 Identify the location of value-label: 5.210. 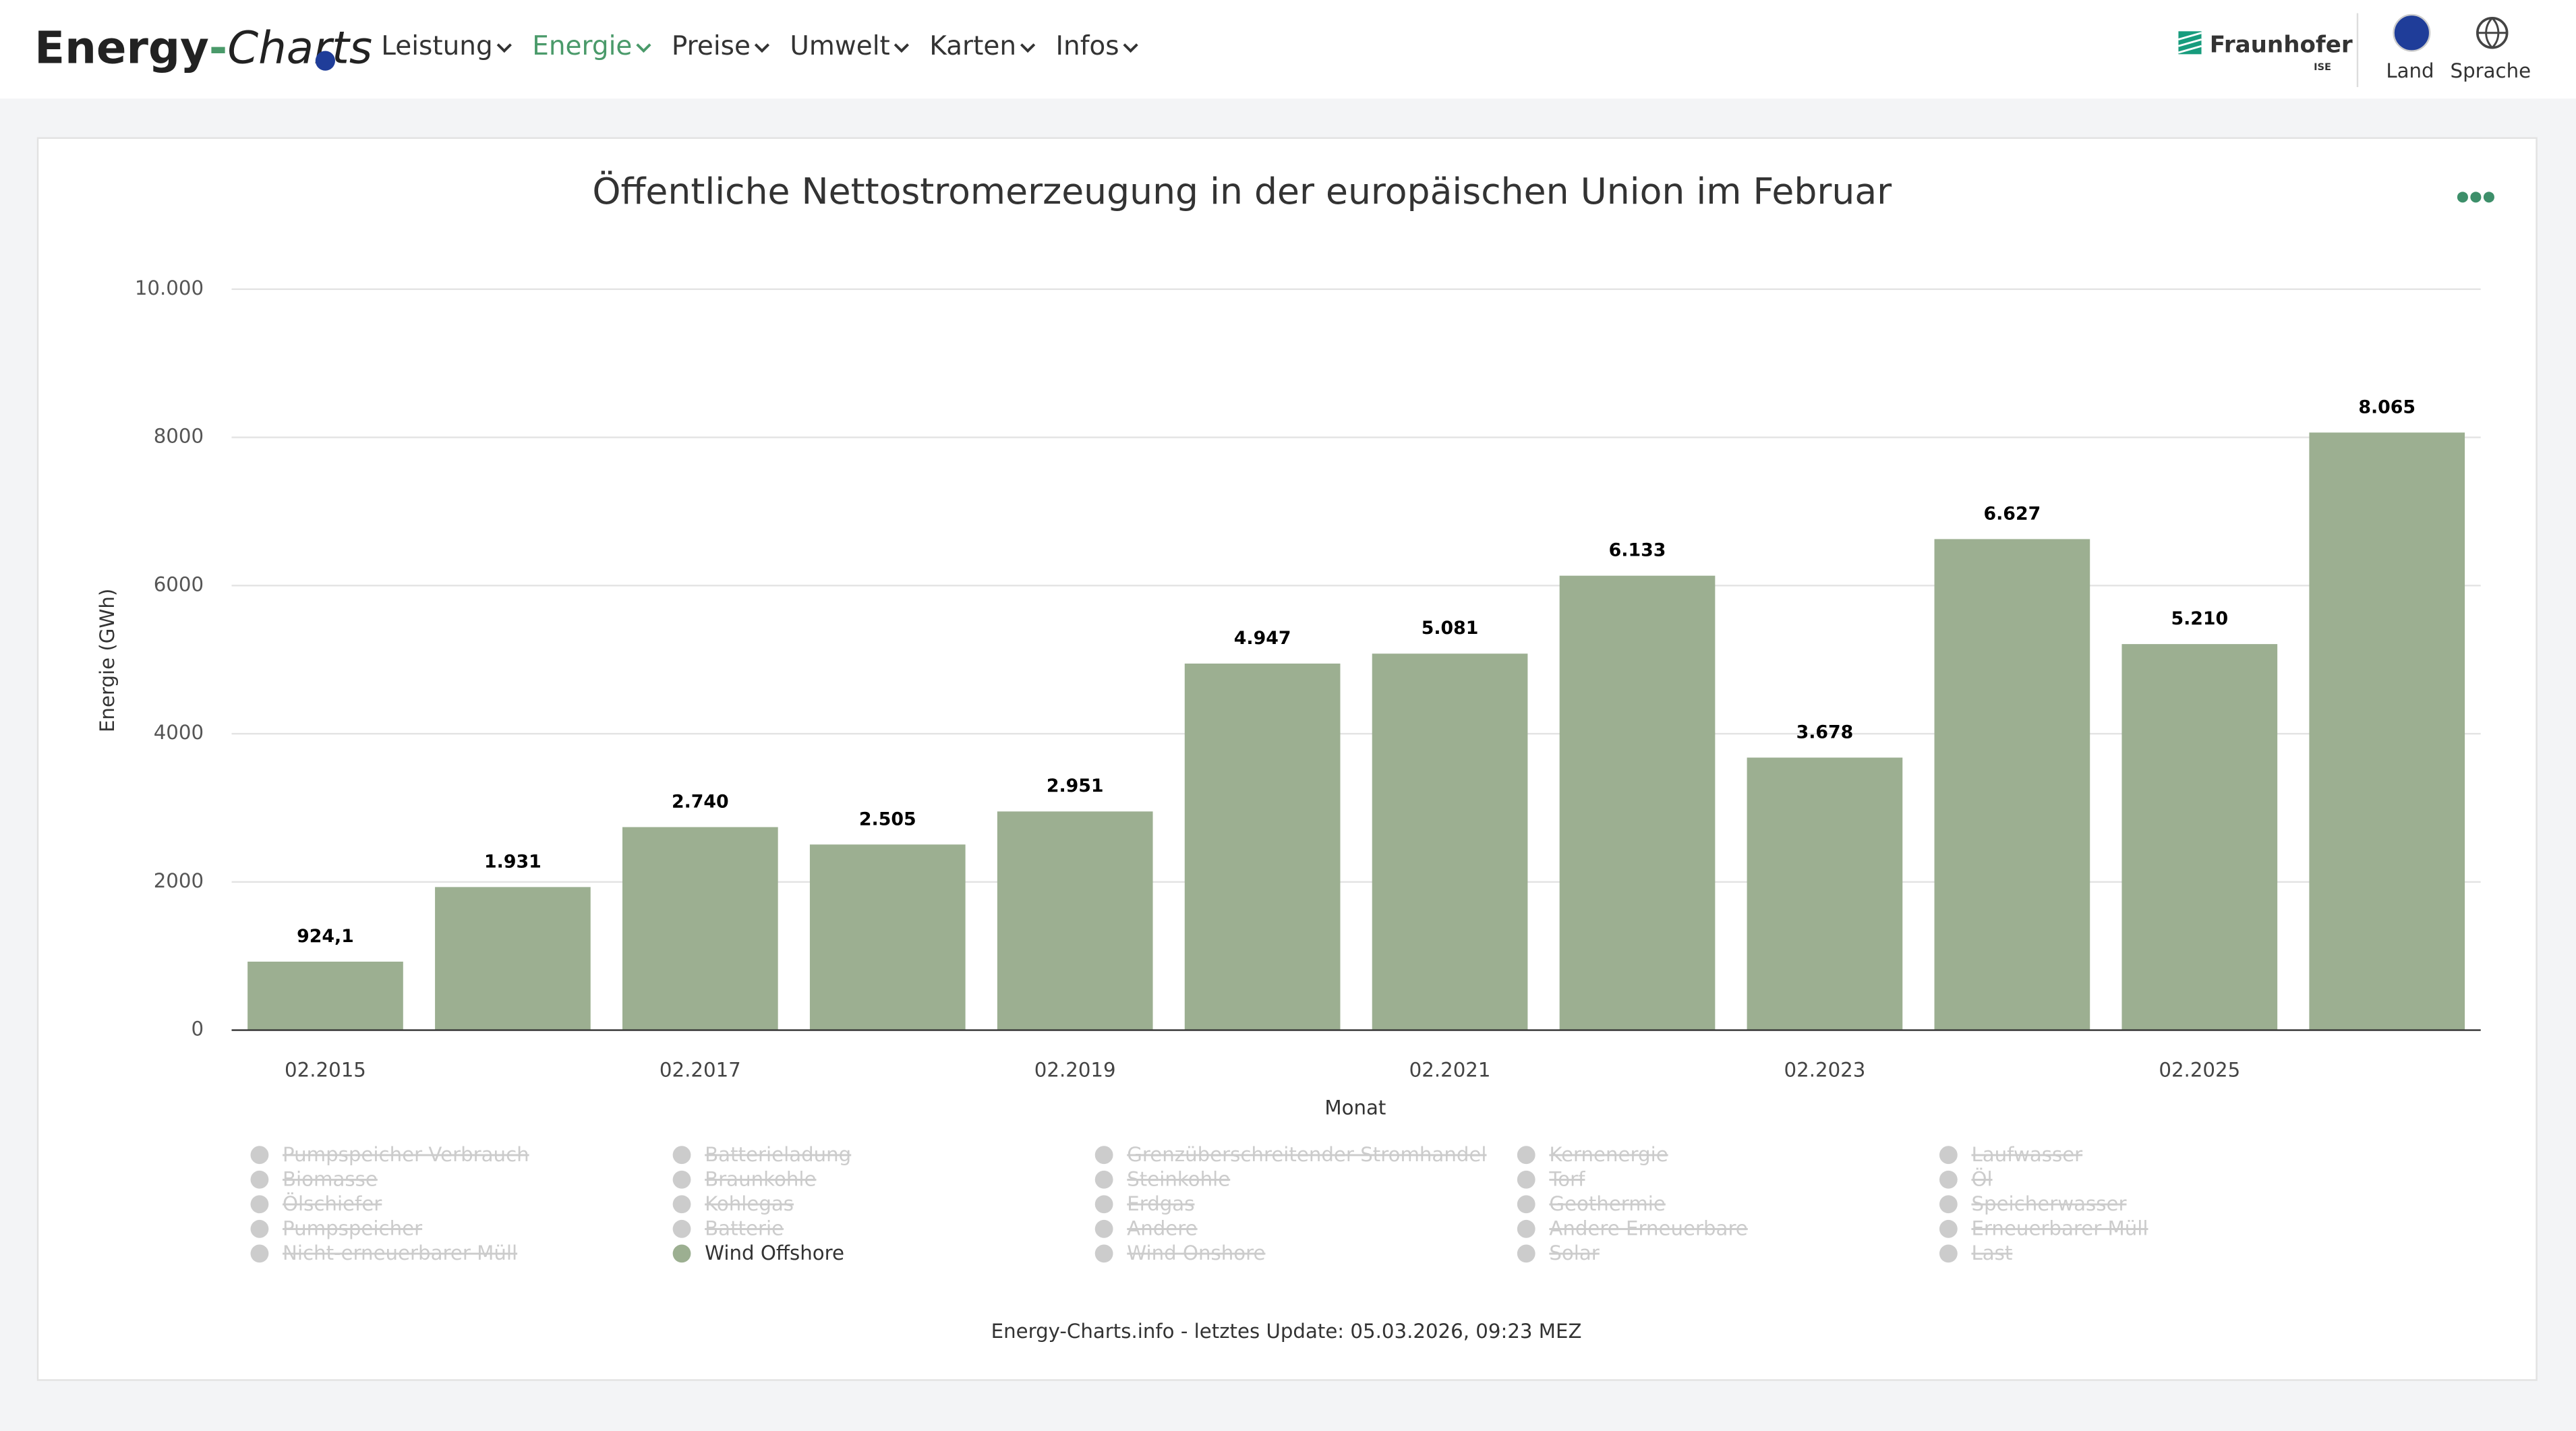
(2200, 618).